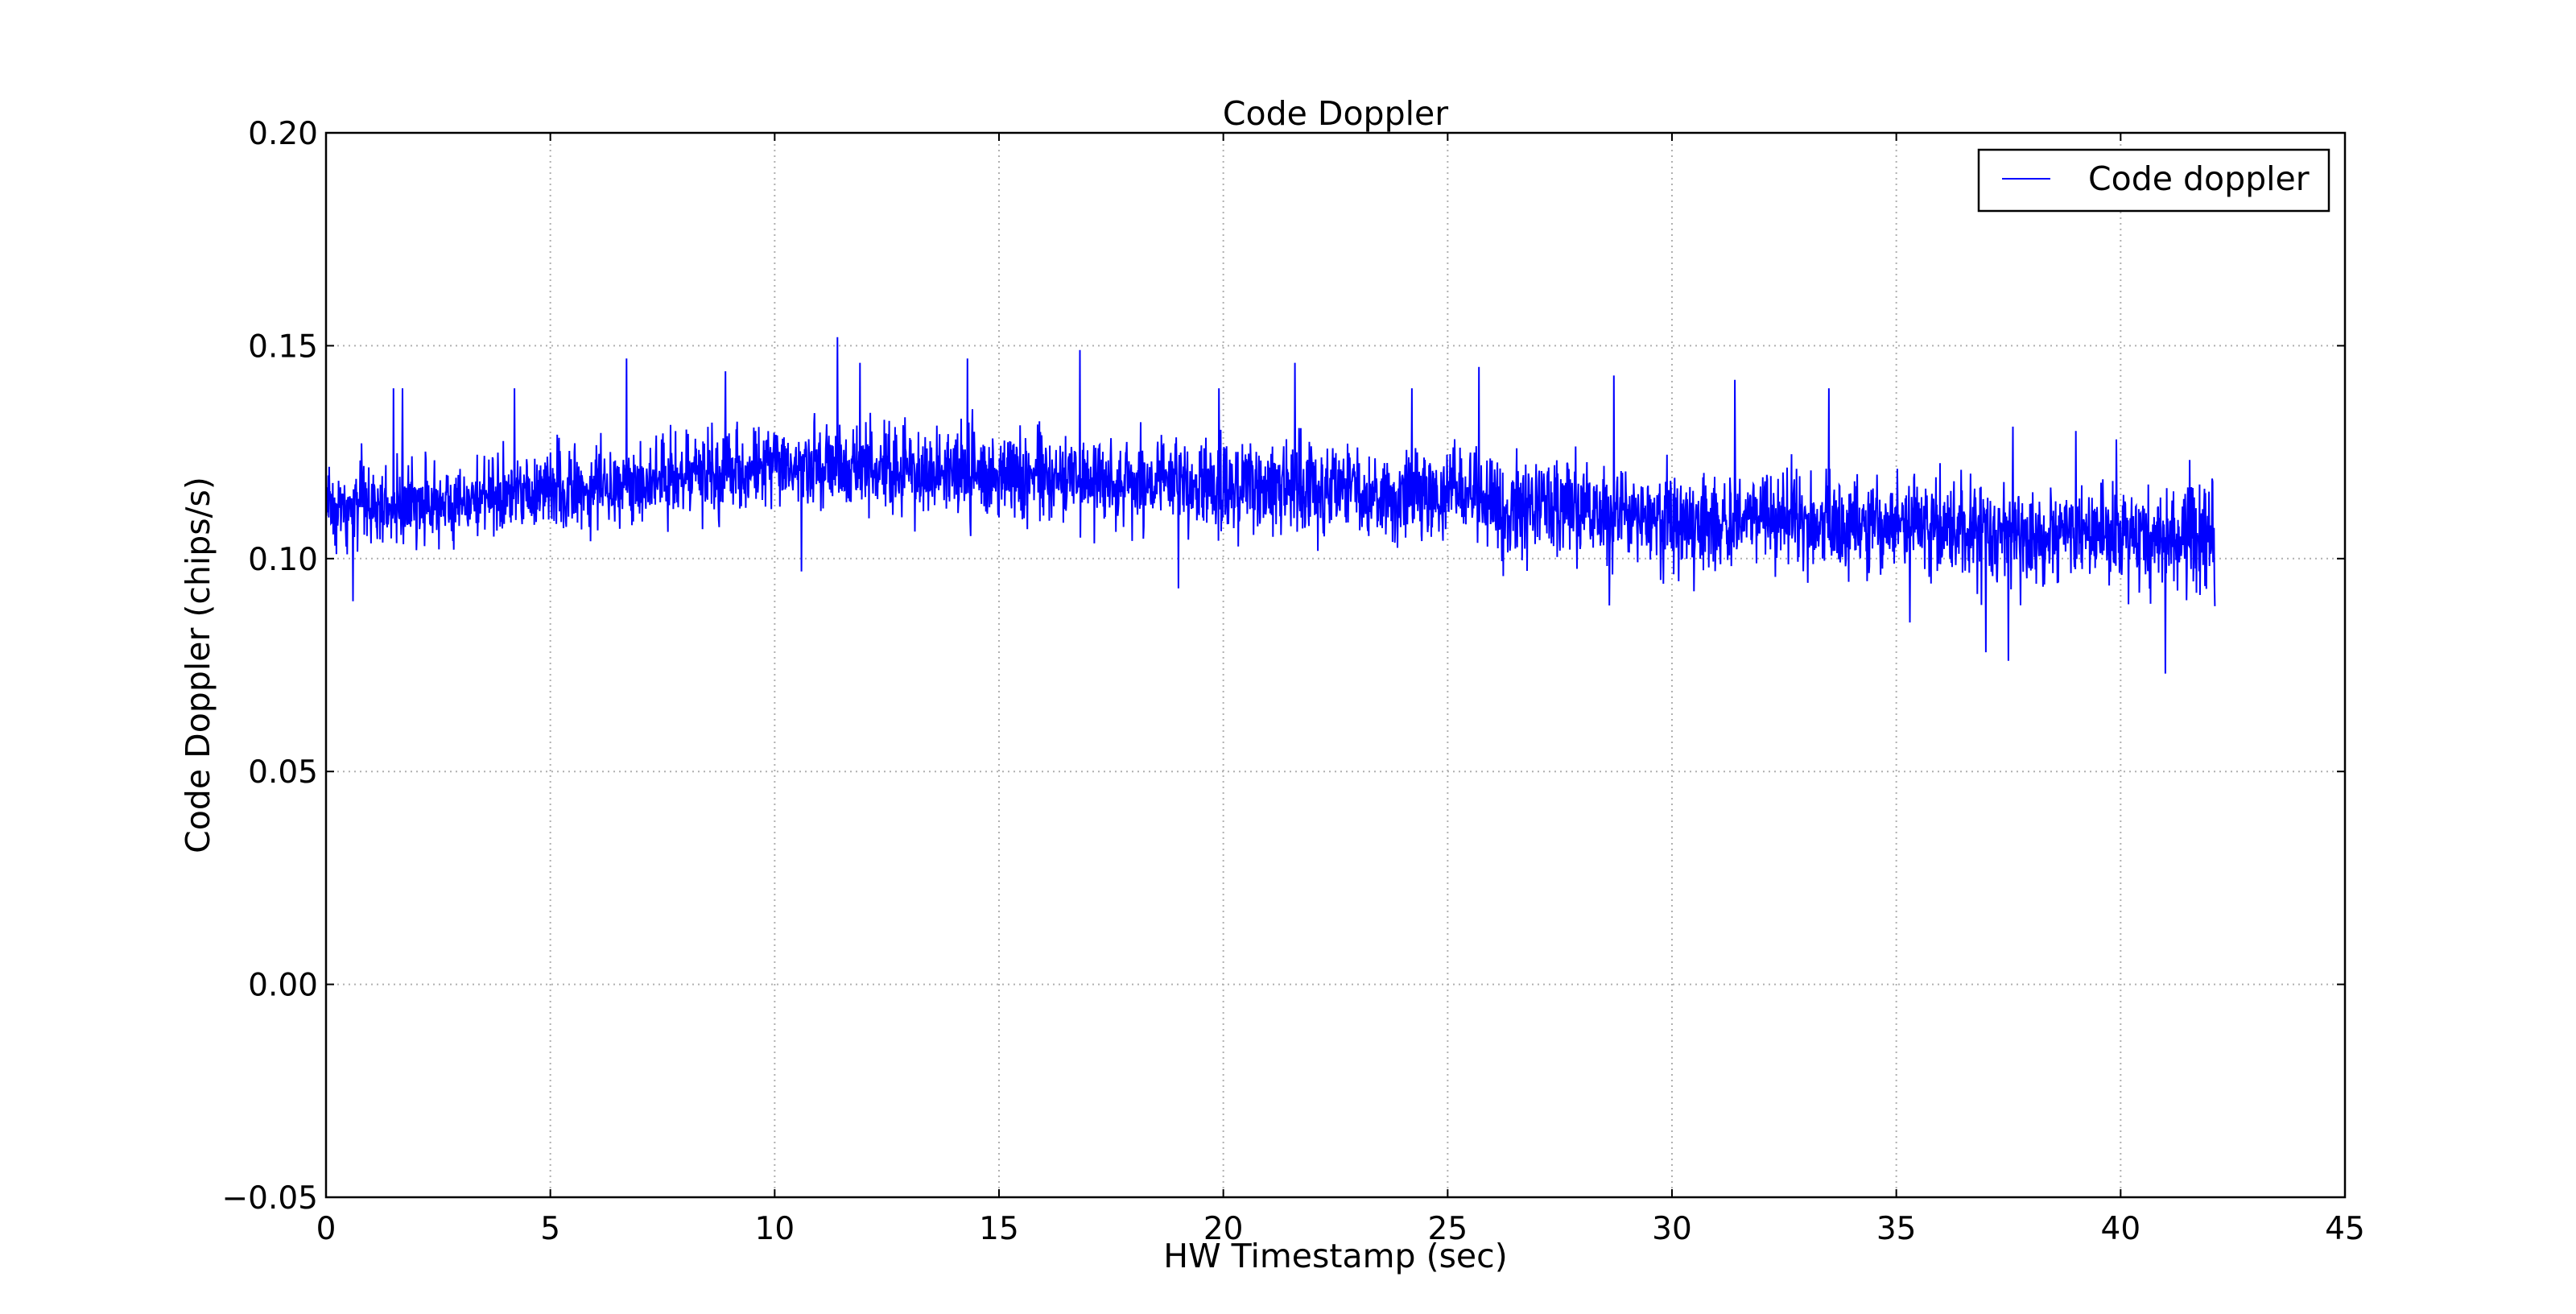 The image size is (2576, 1314). I want to click on x-tick-label: 10, so click(775, 1229).